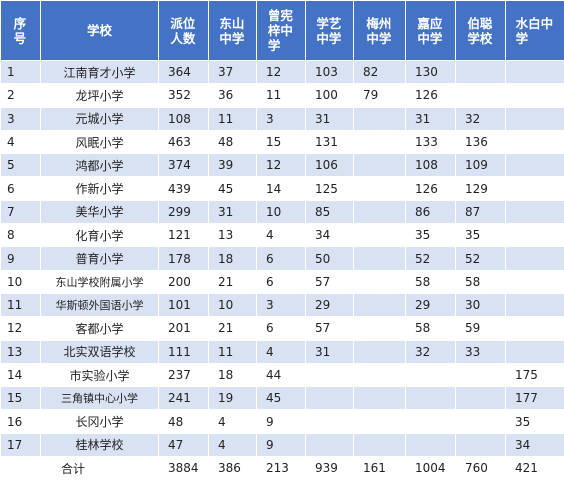 The height and width of the screenshot is (483, 564). What do you see at coordinates (329, 142) in the screenshot?
I see `number-cell: 131` at bounding box center [329, 142].